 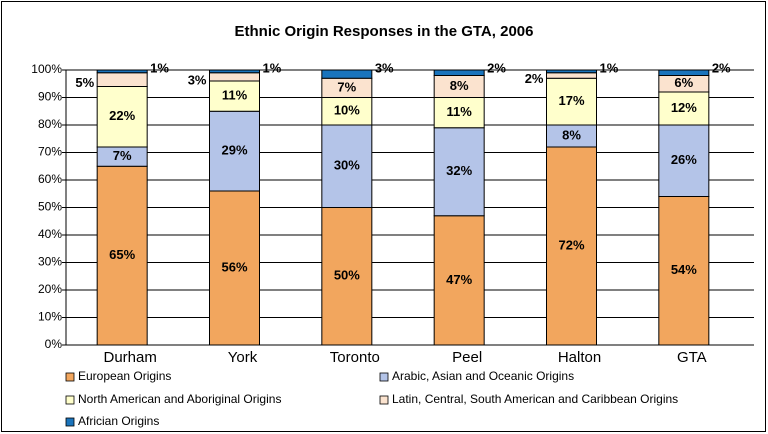 I want to click on y-tick-label: 30%, so click(x=50, y=262).